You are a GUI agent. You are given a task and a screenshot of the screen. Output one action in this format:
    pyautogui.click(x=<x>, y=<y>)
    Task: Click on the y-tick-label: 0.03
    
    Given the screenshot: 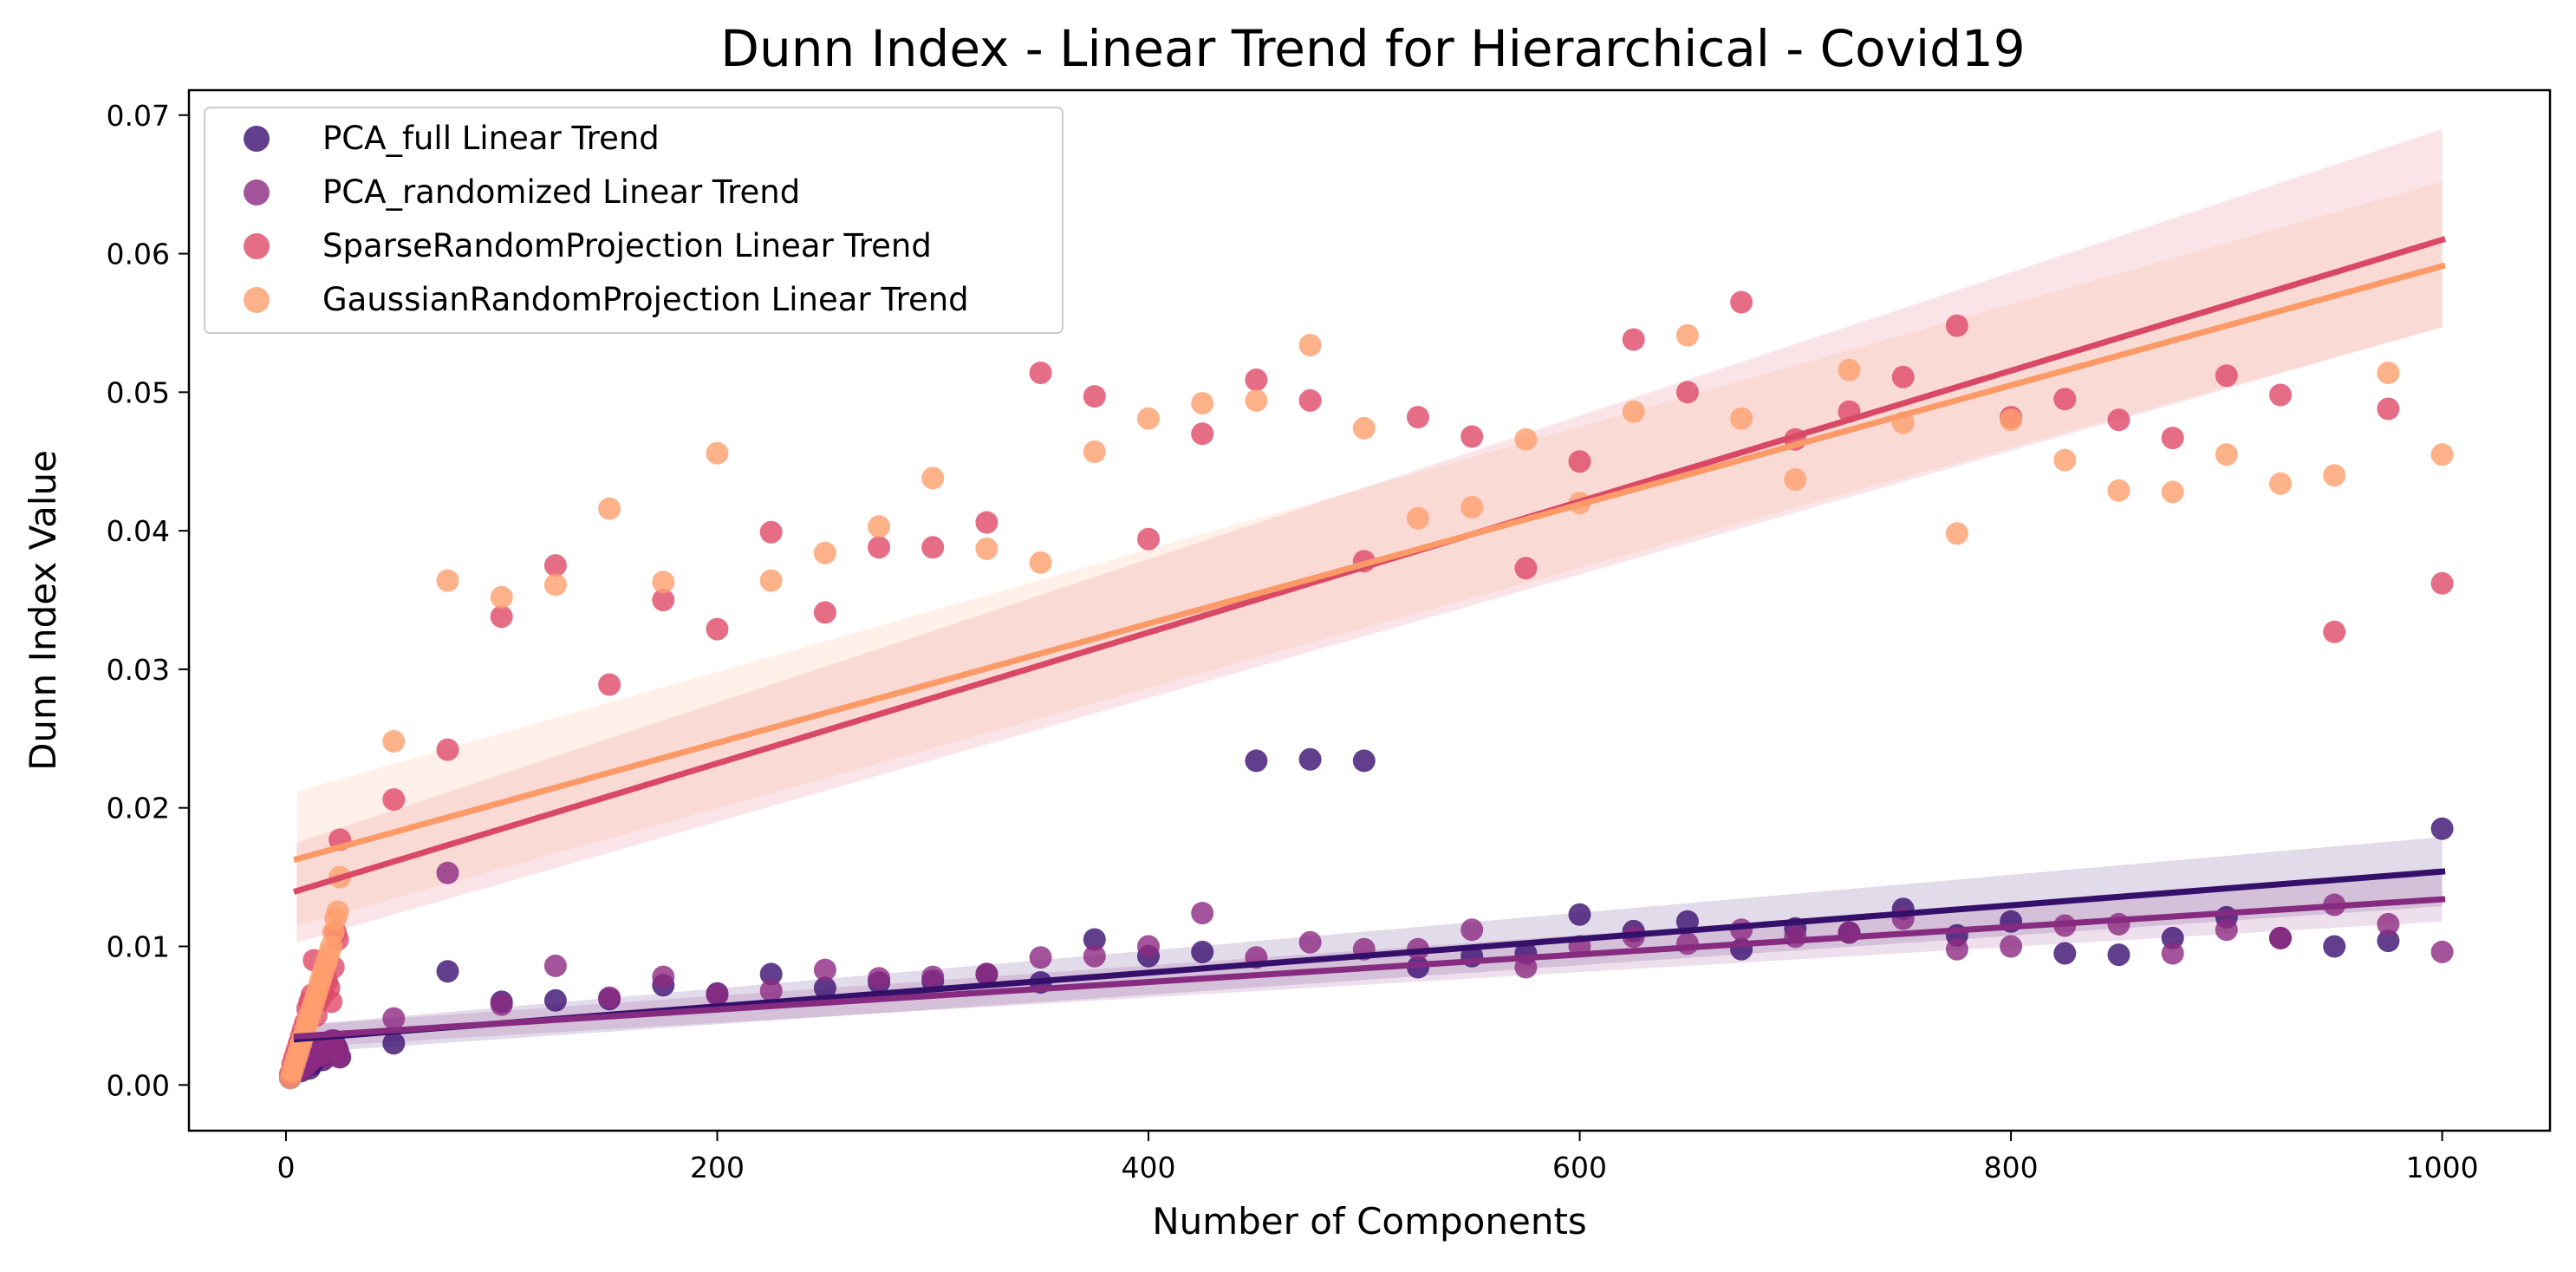 What is the action you would take?
    pyautogui.click(x=138, y=670)
    